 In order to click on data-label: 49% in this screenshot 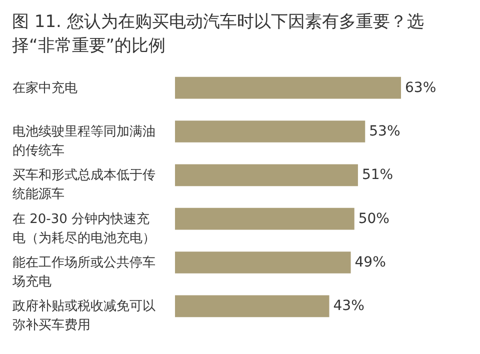, I will do `click(370, 262)`.